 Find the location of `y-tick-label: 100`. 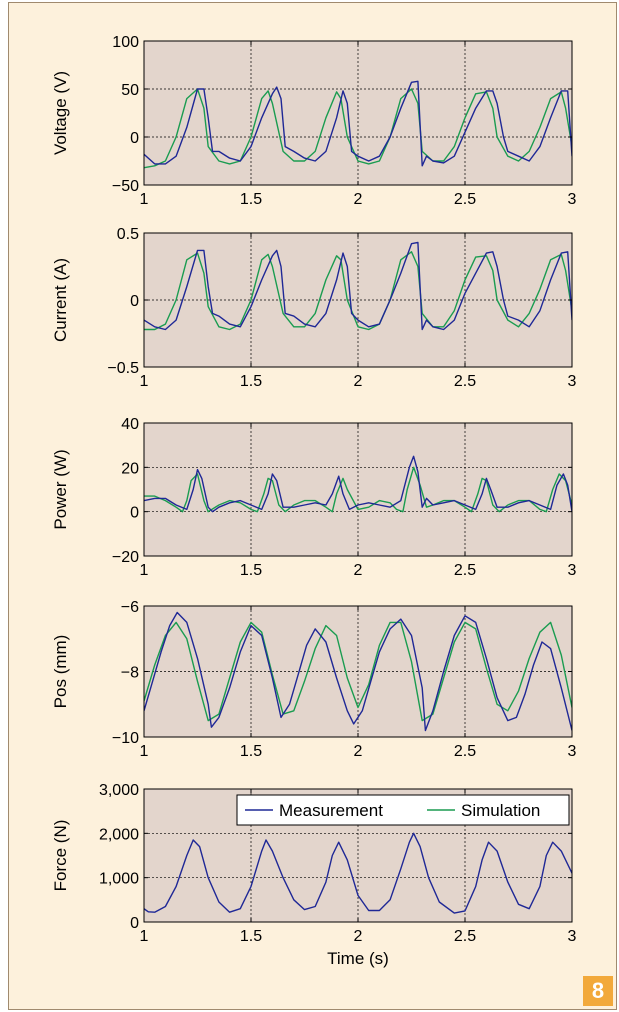

y-tick-label: 100 is located at coordinates (125, 42).